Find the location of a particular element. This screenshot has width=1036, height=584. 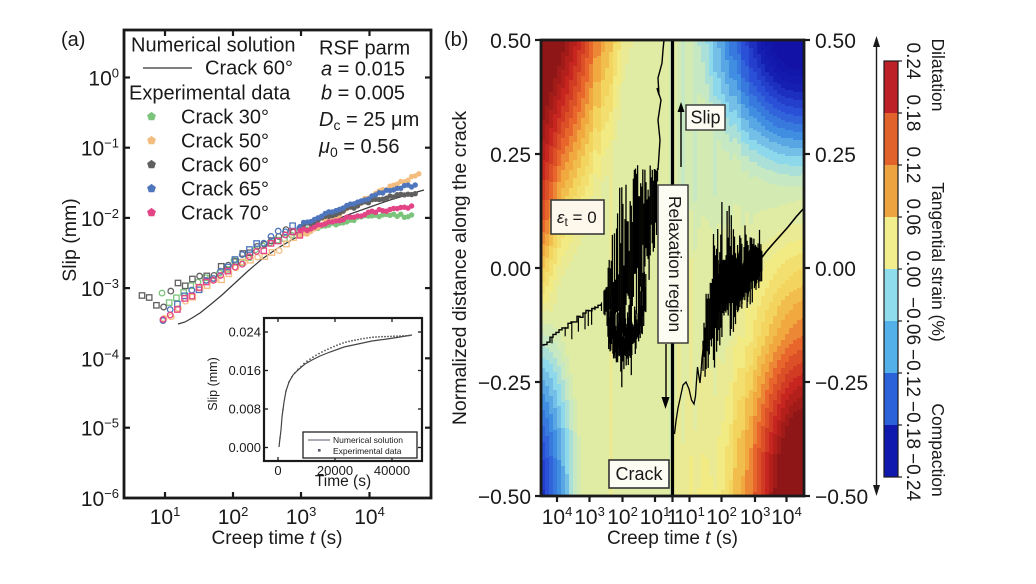

svg-text: −0.24 is located at coordinates (912, 477).